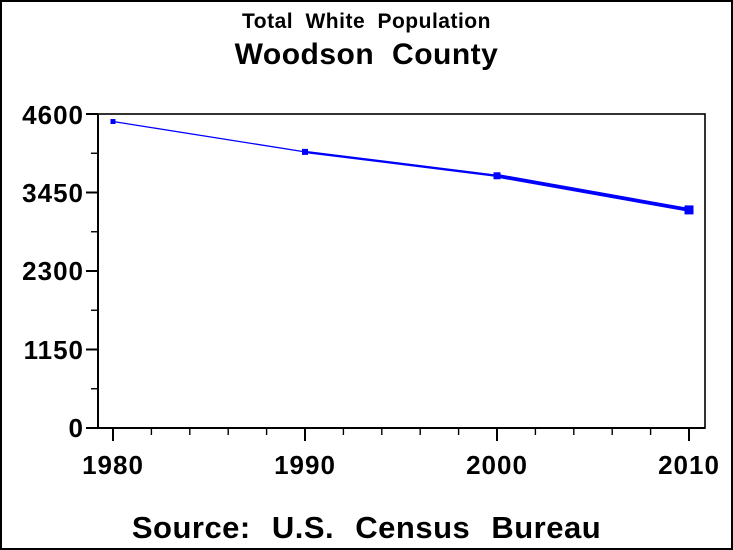 The width and height of the screenshot is (733, 550). Describe the element at coordinates (689, 465) in the screenshot. I see `x-axis-tick-label: 2010` at that location.